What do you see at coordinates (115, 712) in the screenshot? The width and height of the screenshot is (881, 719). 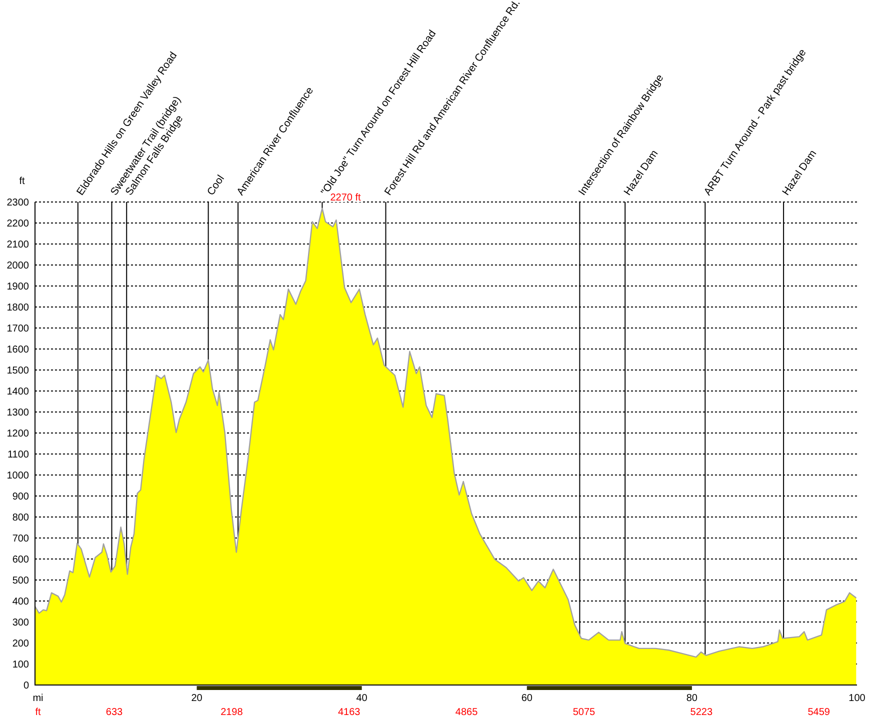 I see `text: 633` at bounding box center [115, 712].